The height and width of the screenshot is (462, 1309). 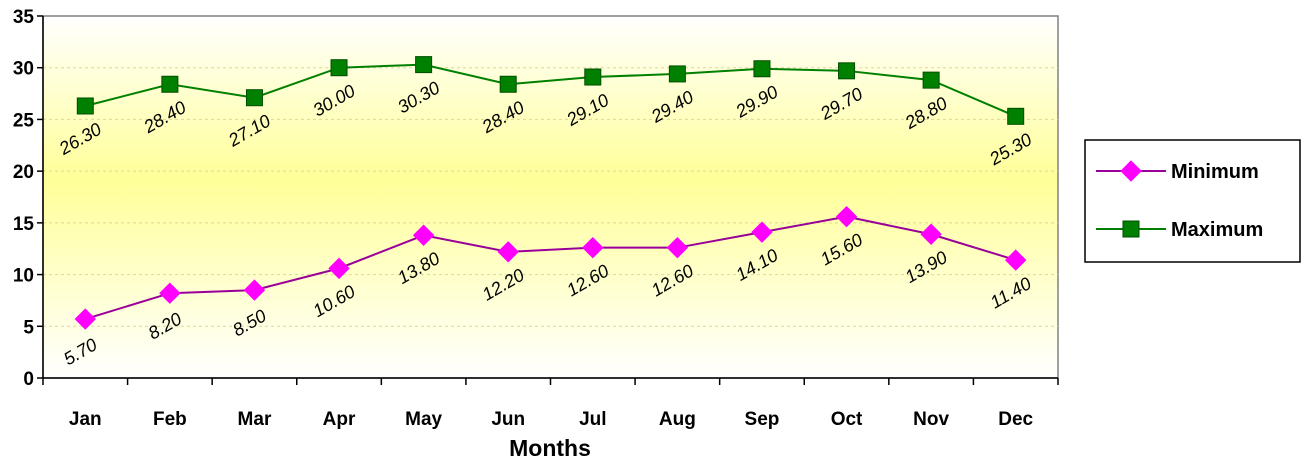 I want to click on y-tick-label: 15, so click(x=24, y=224).